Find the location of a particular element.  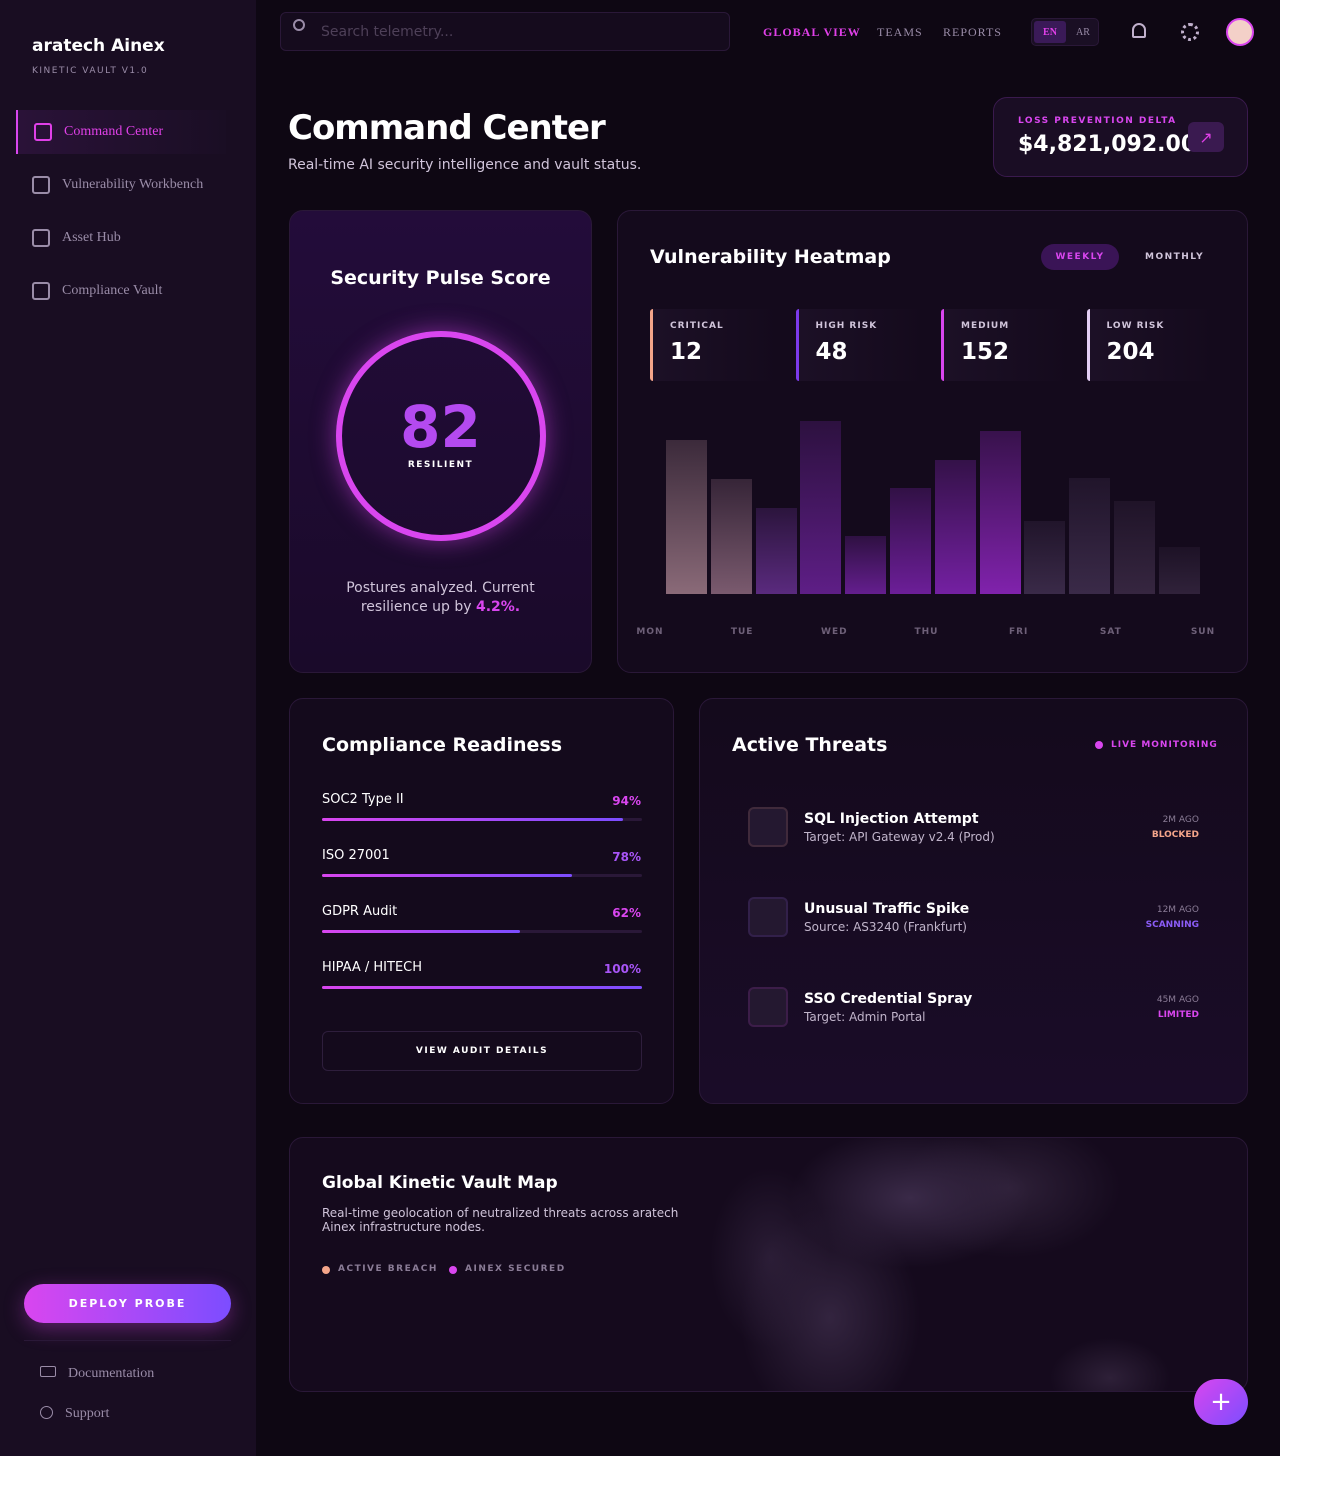

top-link: TEAMS is located at coordinates (900, 32).